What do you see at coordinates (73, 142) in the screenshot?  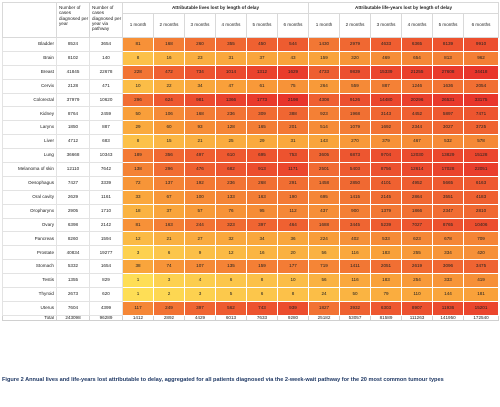 I see `cell-cases: 4712` at bounding box center [73, 142].